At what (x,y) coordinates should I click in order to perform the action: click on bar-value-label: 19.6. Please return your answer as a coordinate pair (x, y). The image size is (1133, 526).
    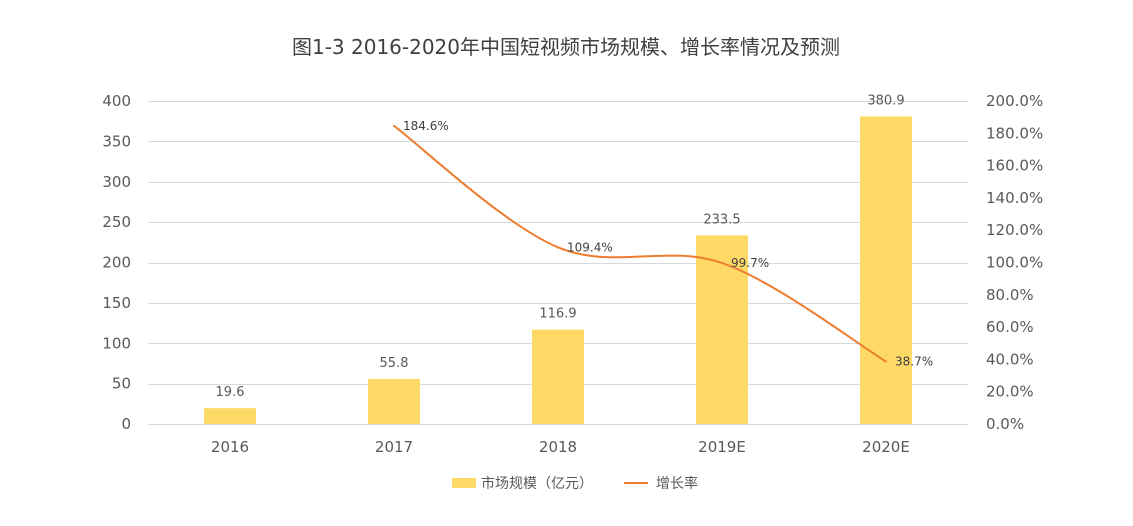
    Looking at the image, I should click on (230, 392).